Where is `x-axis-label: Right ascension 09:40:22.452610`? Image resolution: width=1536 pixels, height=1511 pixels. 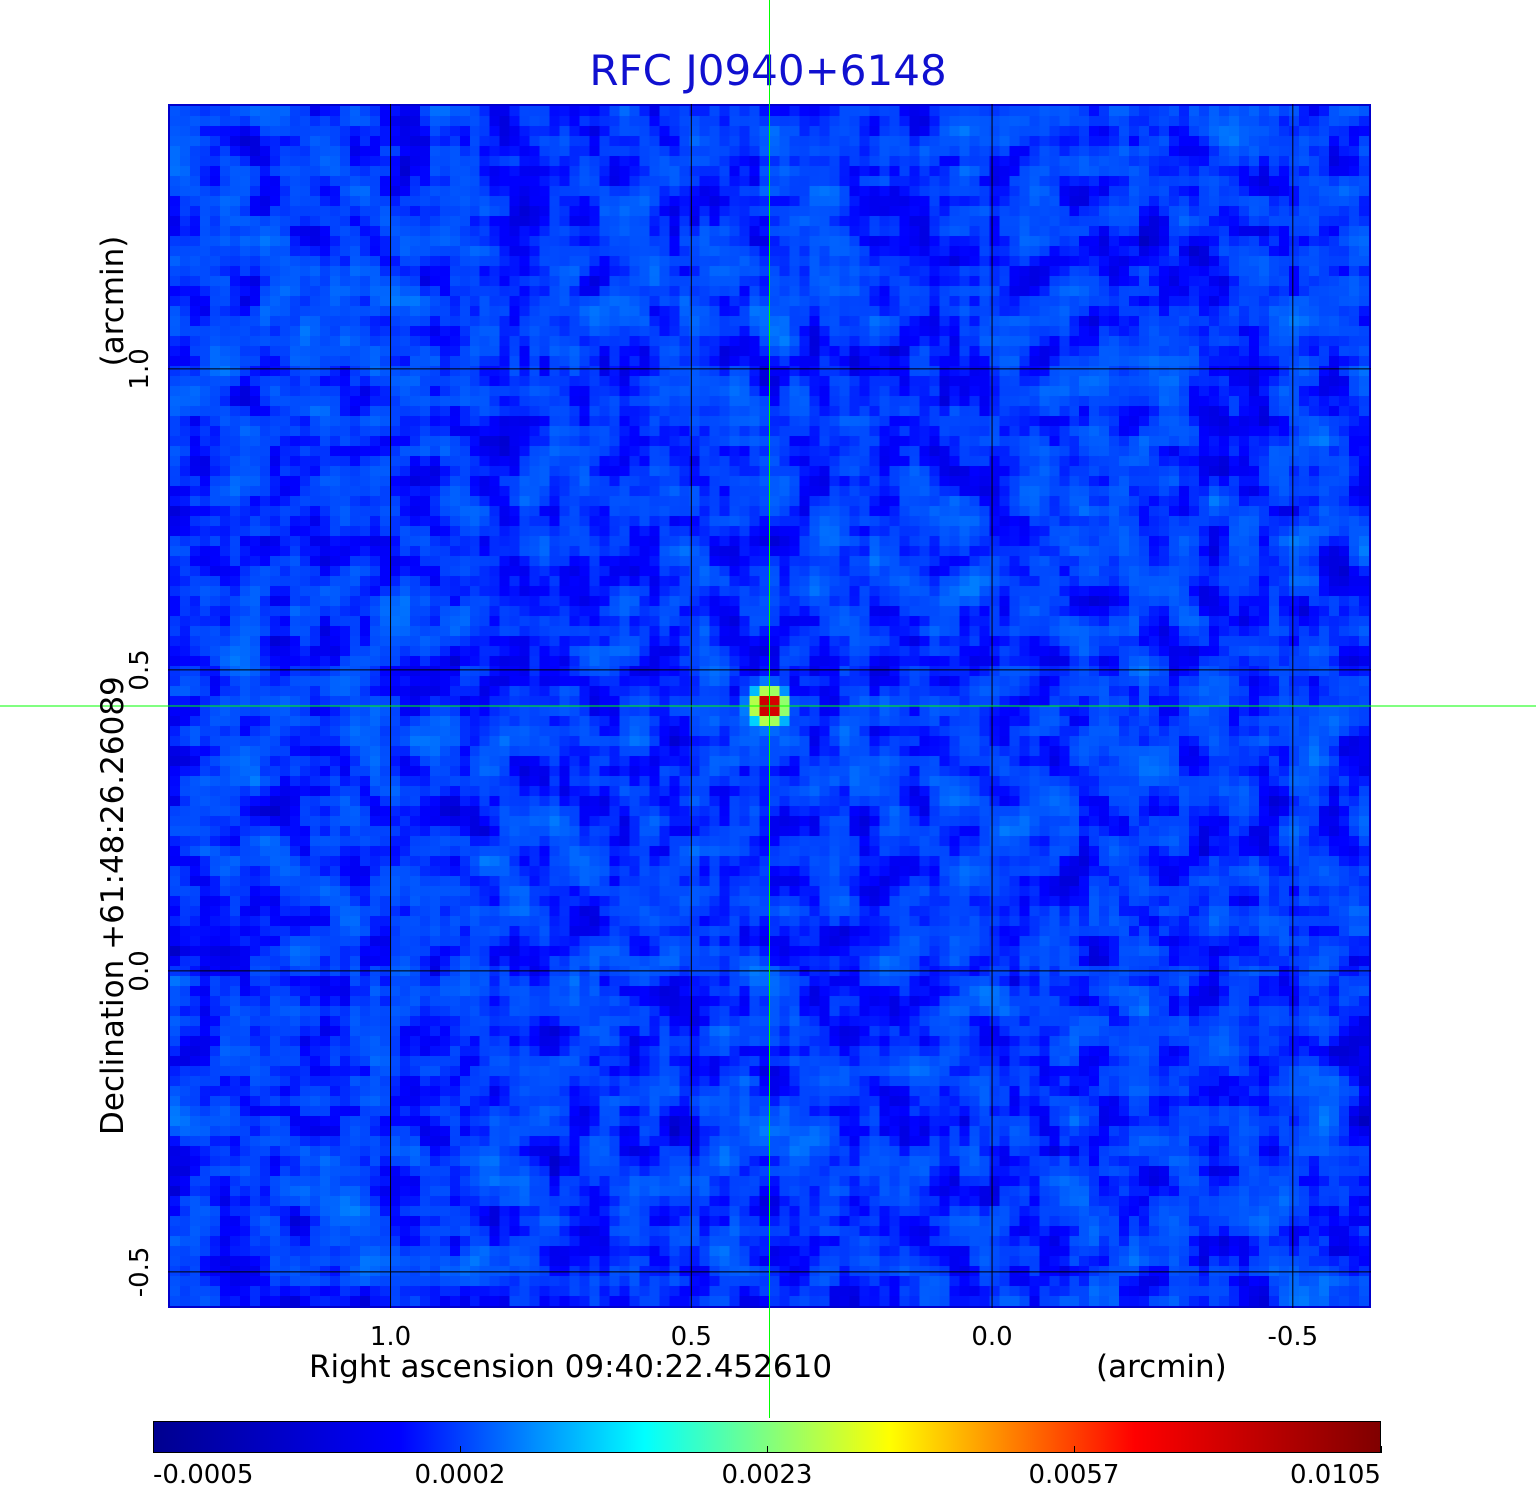 x-axis-label: Right ascension 09:40:22.452610 is located at coordinates (571, 1367).